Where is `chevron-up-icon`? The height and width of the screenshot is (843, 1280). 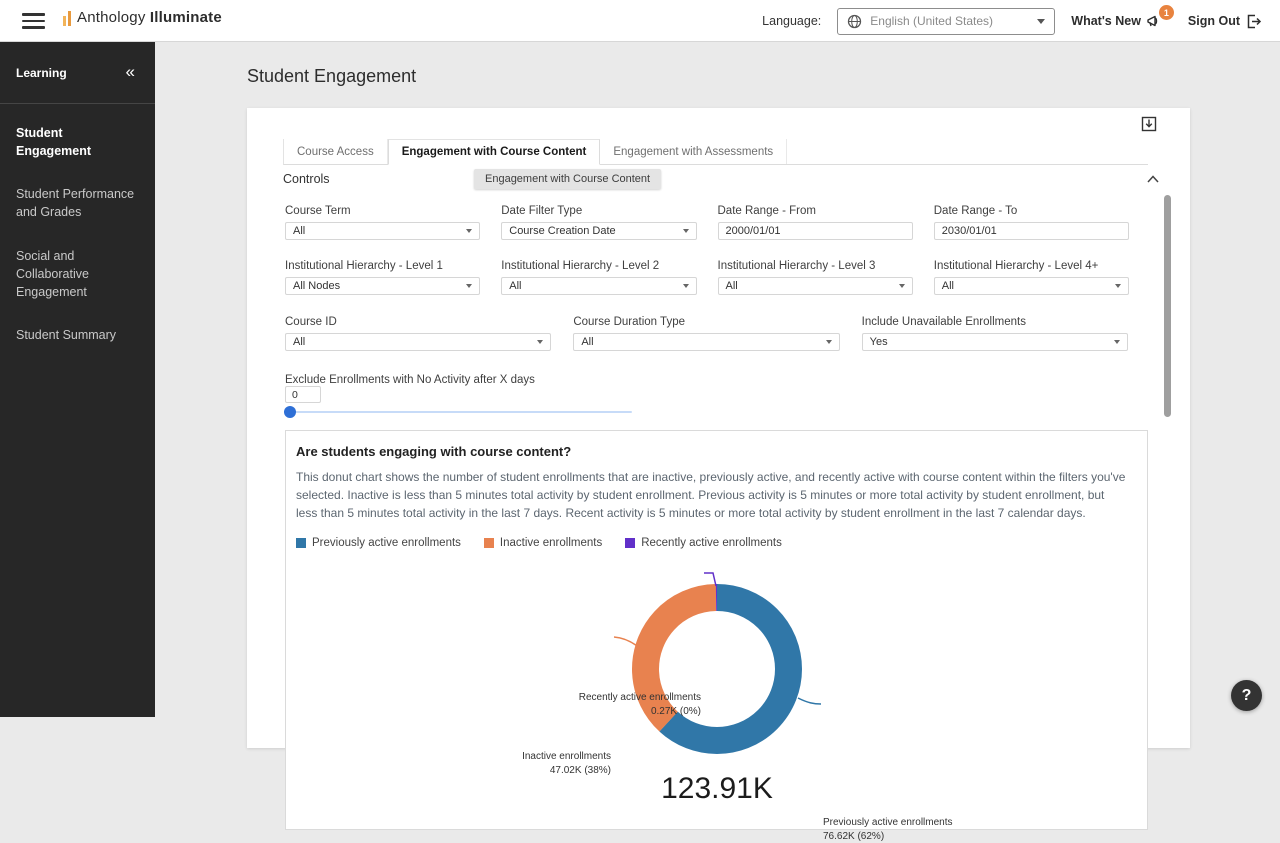
chevron-up-icon is located at coordinates (1153, 176).